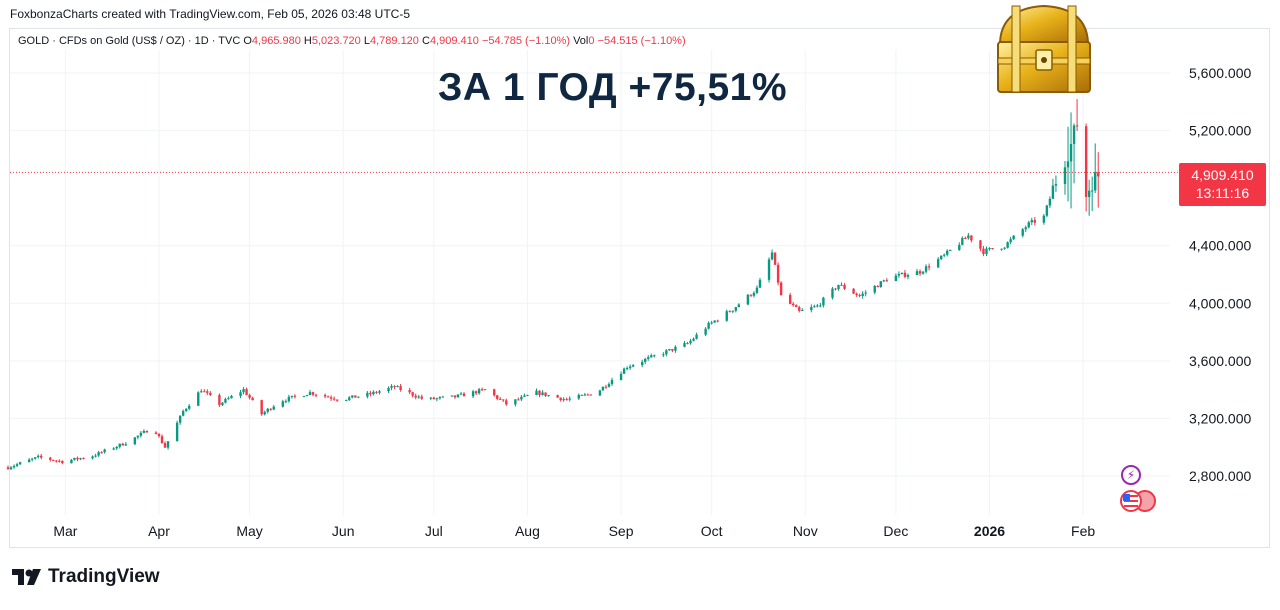 The image size is (1280, 610). I want to click on x-tick-label: Jun, so click(343, 531).